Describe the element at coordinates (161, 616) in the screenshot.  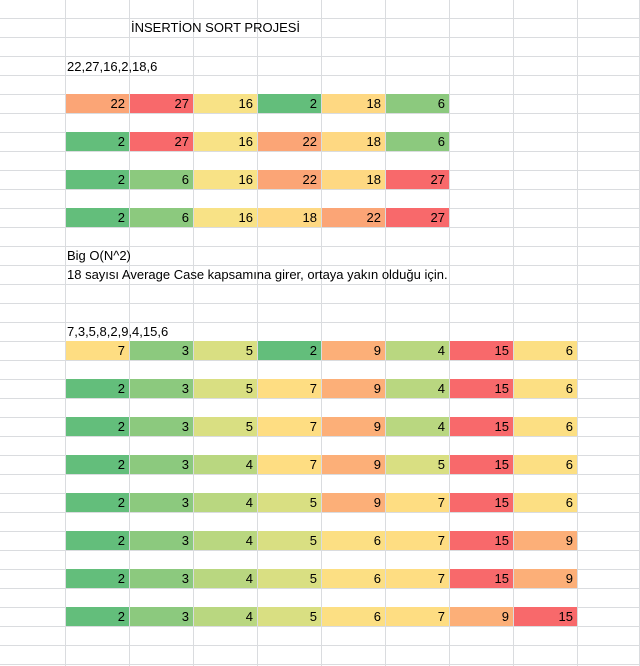
I see `array2-row-8-cell: 3` at that location.